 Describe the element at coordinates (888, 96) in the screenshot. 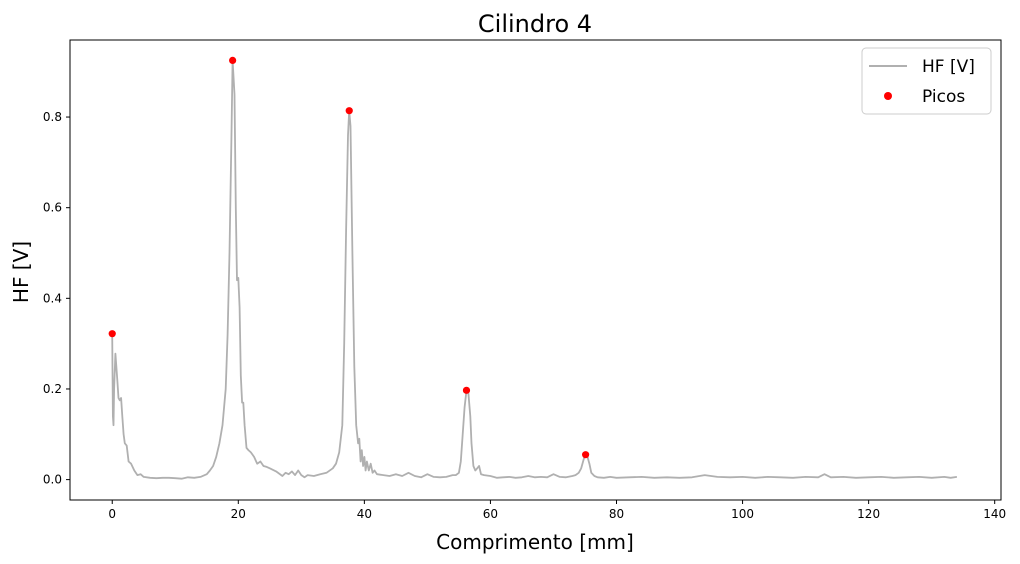

I see `legend-marker-swatch` at that location.